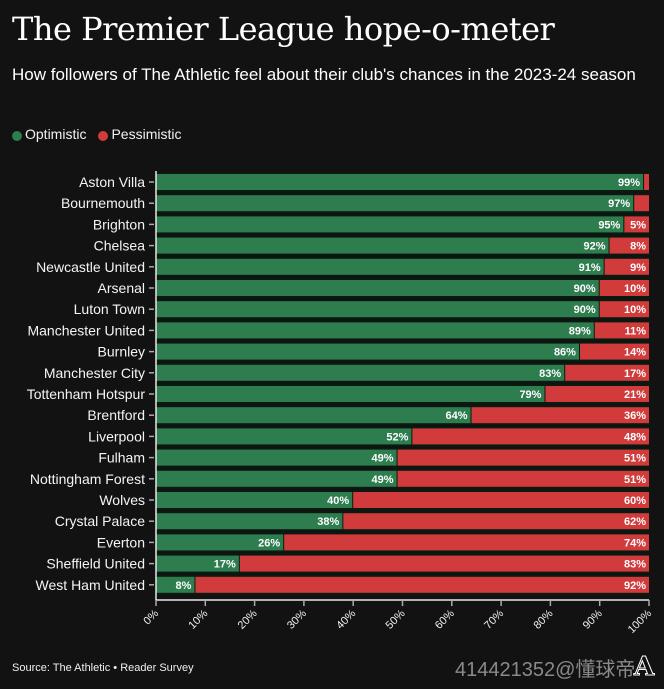  Describe the element at coordinates (116, 436) in the screenshot. I see `category-label: Liverpool` at that location.